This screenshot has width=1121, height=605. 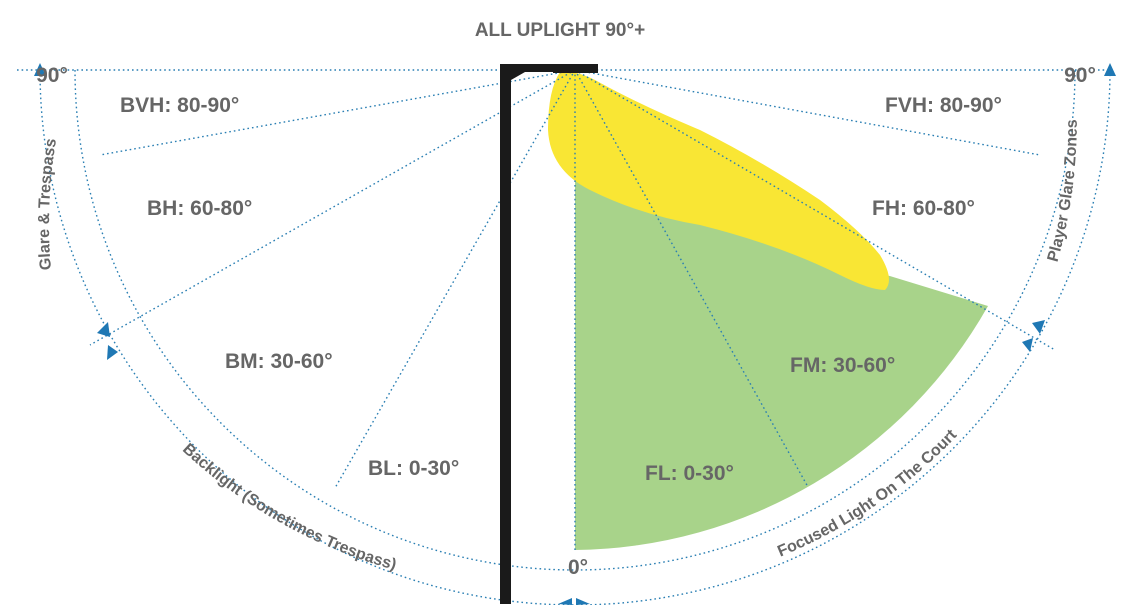 I want to click on zone-bh-label: BH: 60-80°, so click(x=199, y=208).